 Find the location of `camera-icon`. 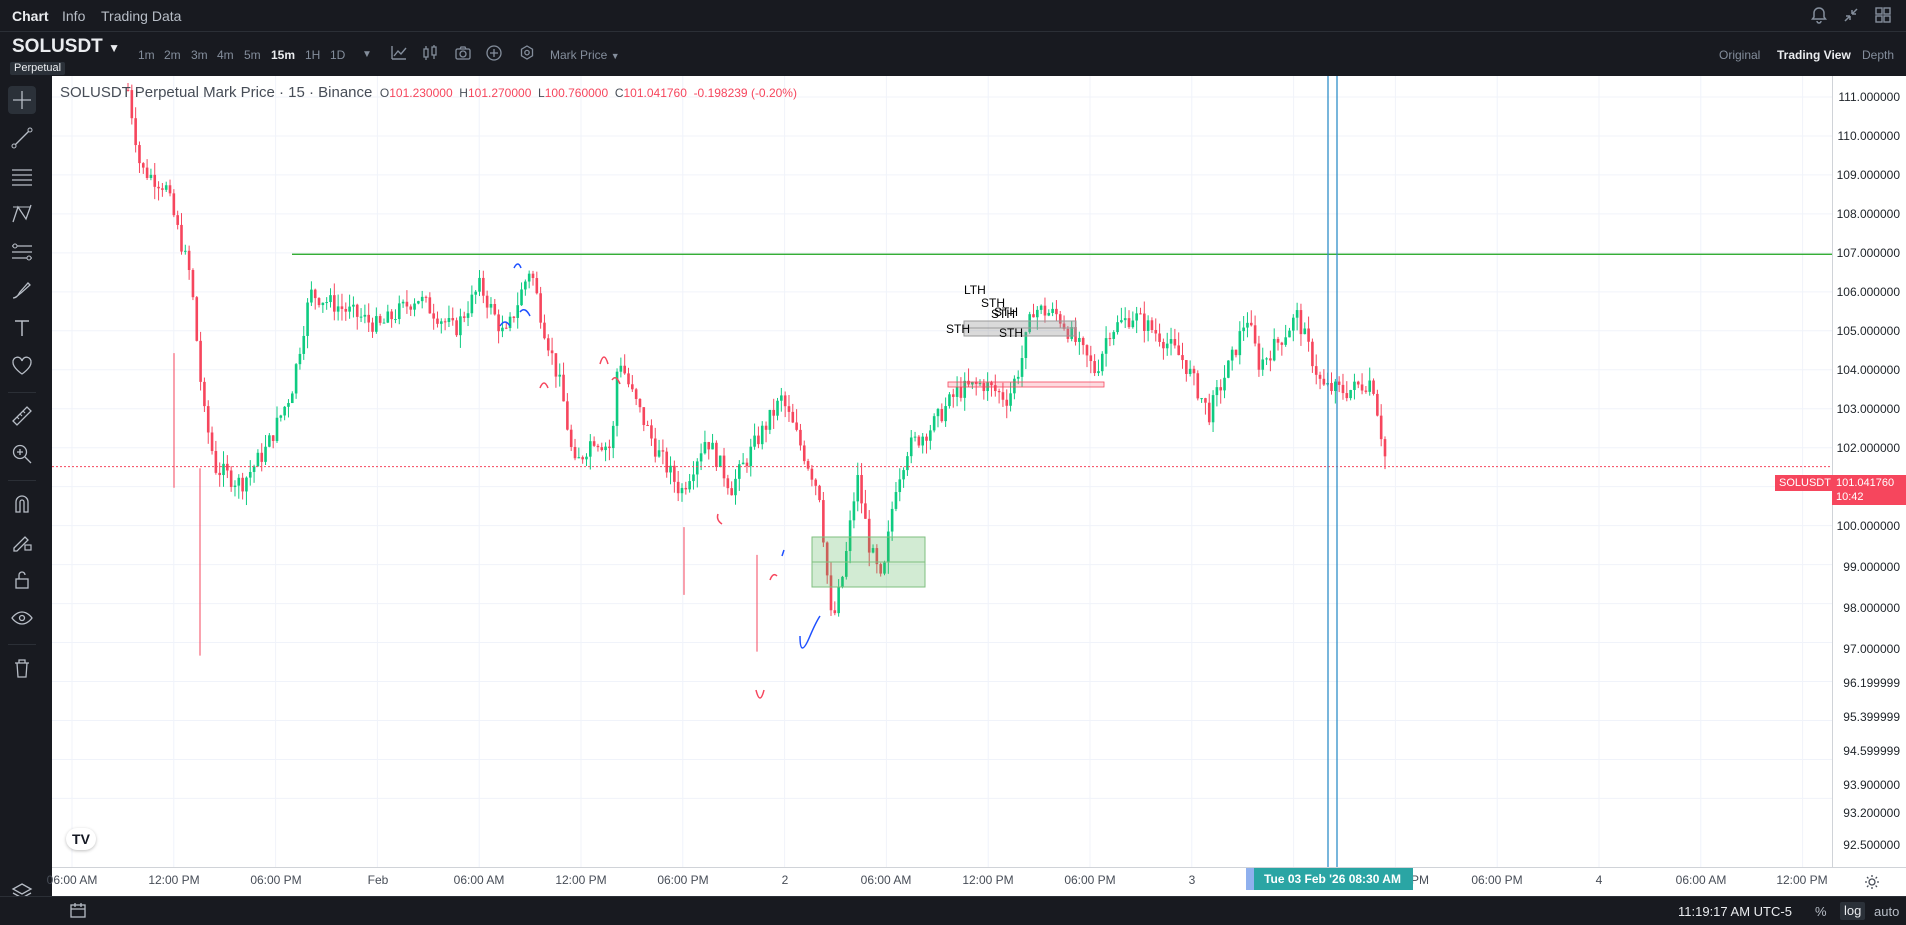

camera-icon is located at coordinates (463, 53).